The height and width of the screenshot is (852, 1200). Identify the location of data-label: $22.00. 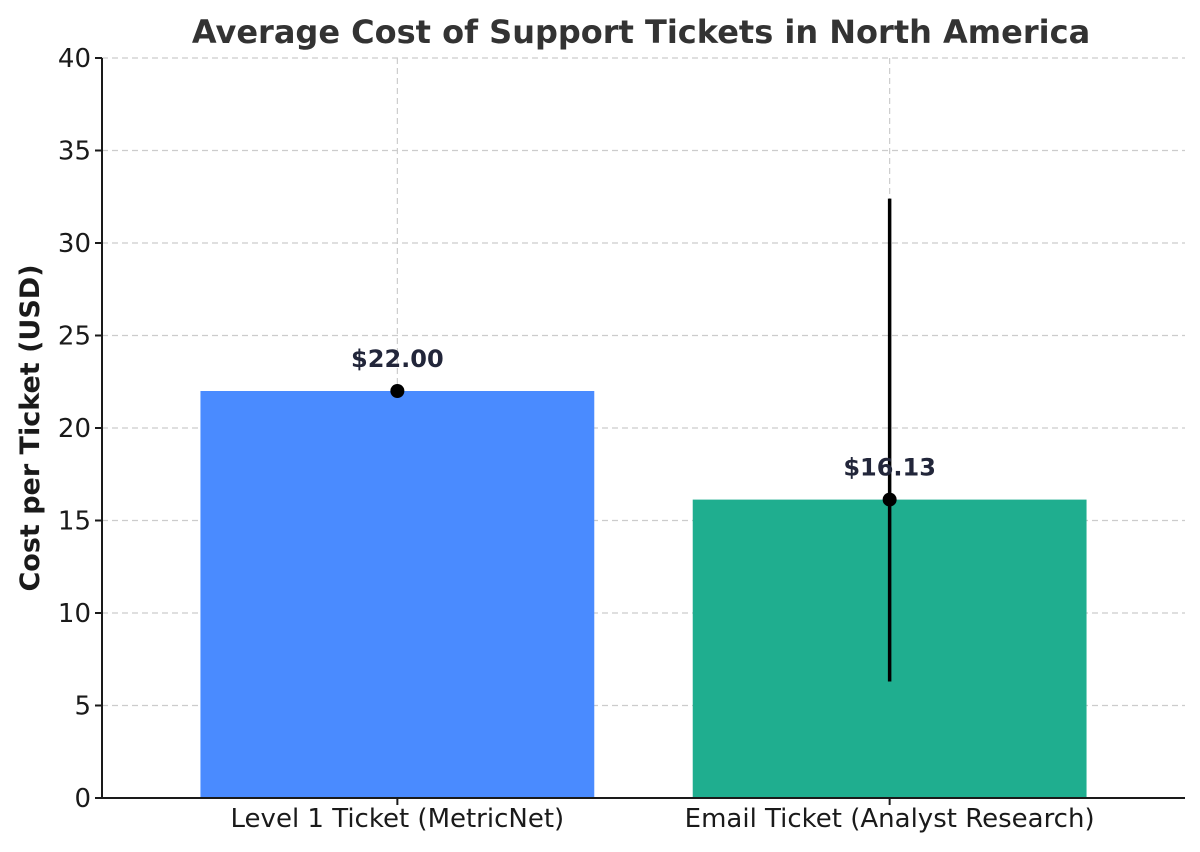
(397, 359).